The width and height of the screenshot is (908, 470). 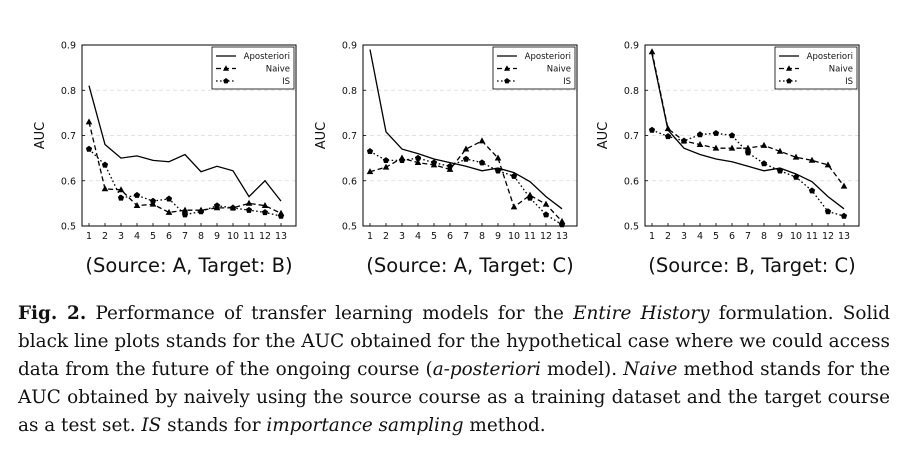 What do you see at coordinates (504, 425) in the screenshot?
I see `caption-segment: method.` at bounding box center [504, 425].